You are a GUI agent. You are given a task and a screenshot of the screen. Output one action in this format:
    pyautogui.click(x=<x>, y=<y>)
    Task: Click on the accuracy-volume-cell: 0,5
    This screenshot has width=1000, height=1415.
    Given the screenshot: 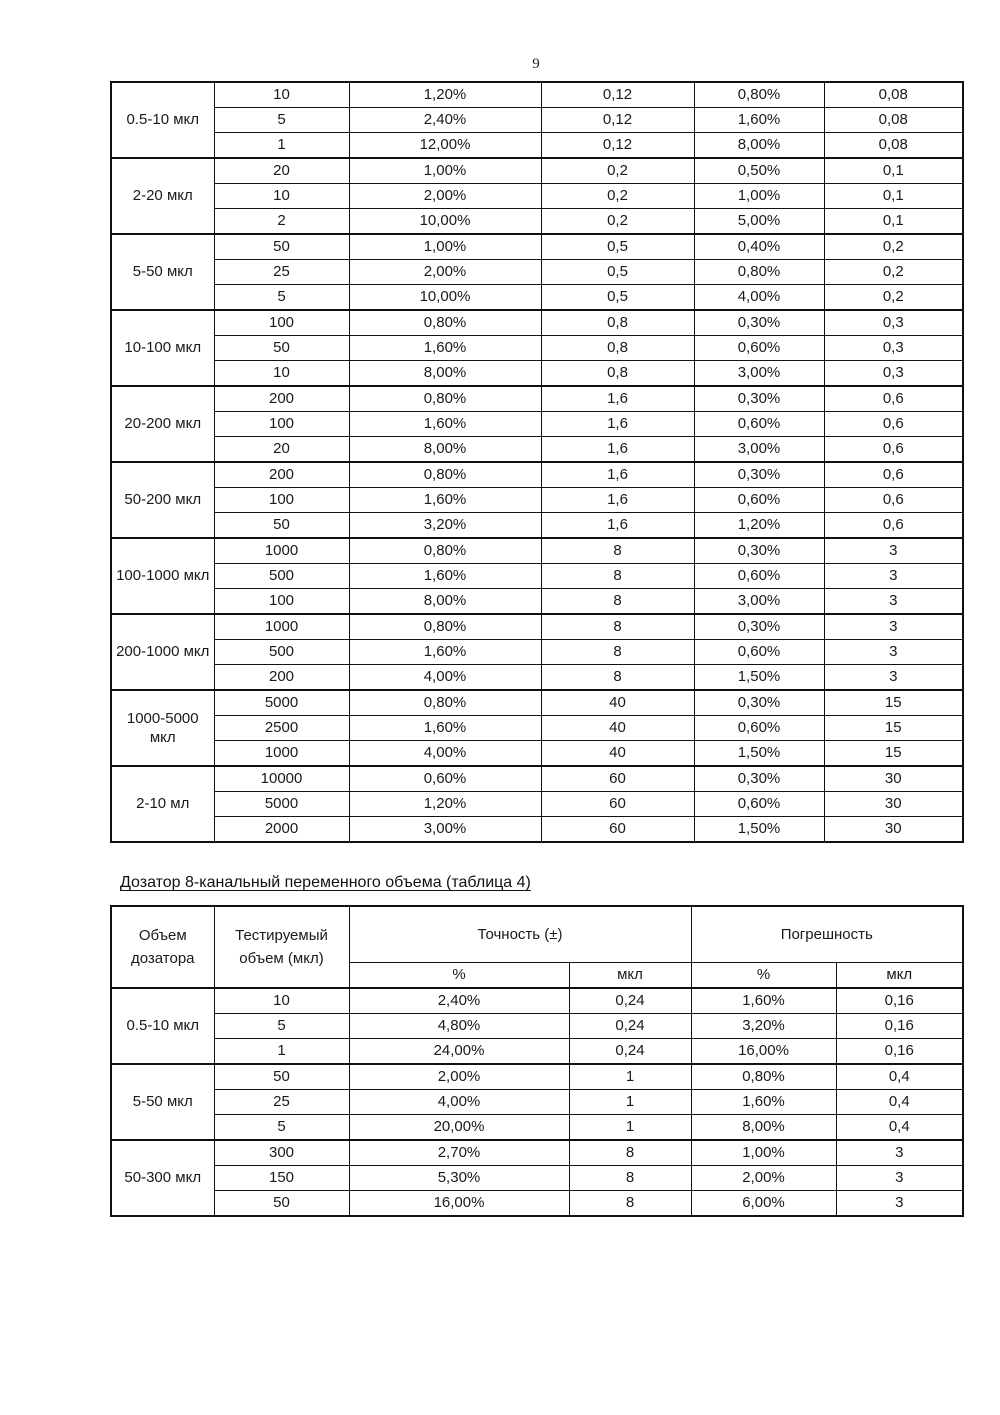 What is the action you would take?
    pyautogui.click(x=617, y=272)
    